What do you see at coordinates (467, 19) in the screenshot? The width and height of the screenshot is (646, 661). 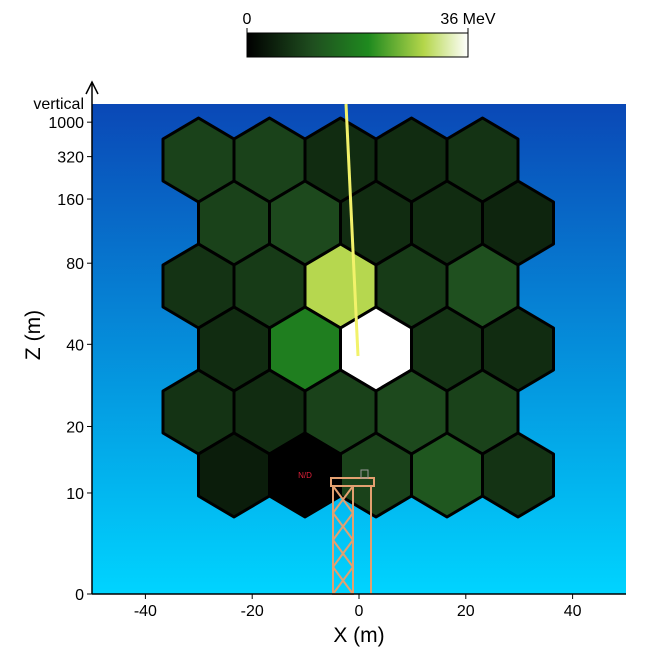 I see `colorbar-tick-label: 36 MeV` at bounding box center [467, 19].